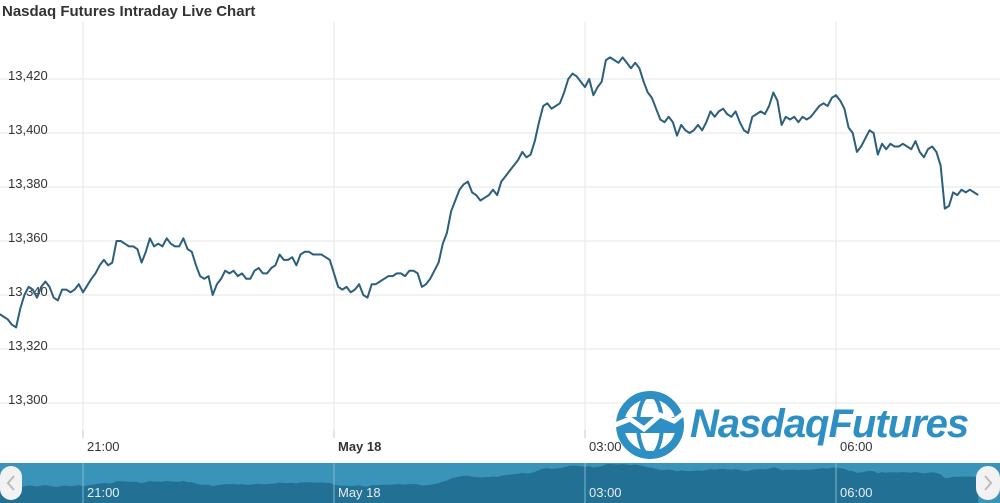 This screenshot has height=503, width=1000. What do you see at coordinates (856, 446) in the screenshot?
I see `x-tick-label: 06:00` at bounding box center [856, 446].